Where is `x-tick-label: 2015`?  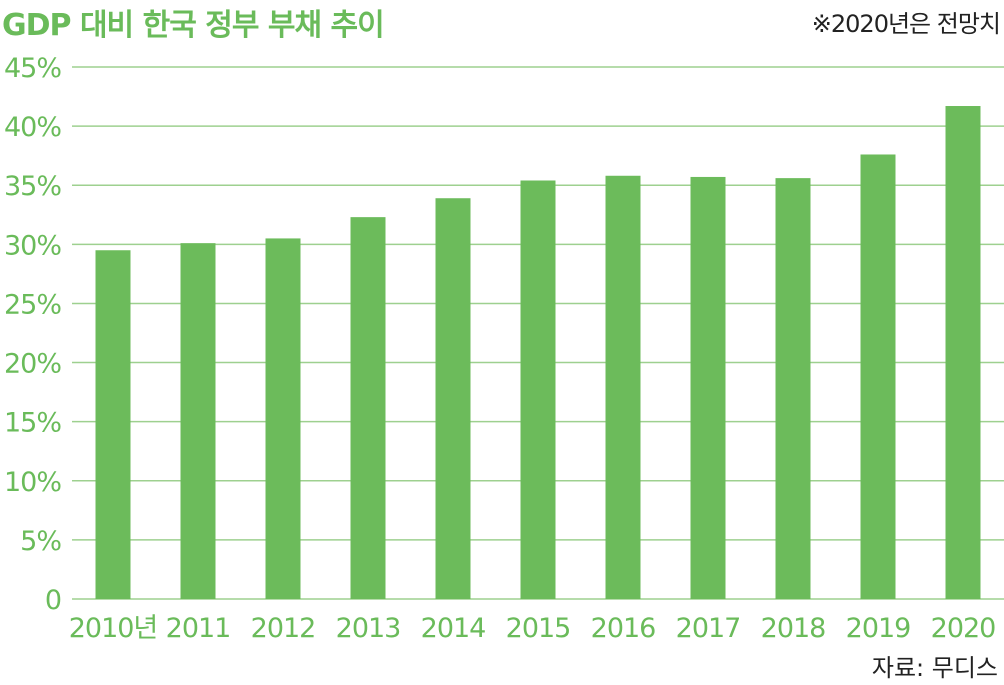
x-tick-label: 2015 is located at coordinates (538, 628).